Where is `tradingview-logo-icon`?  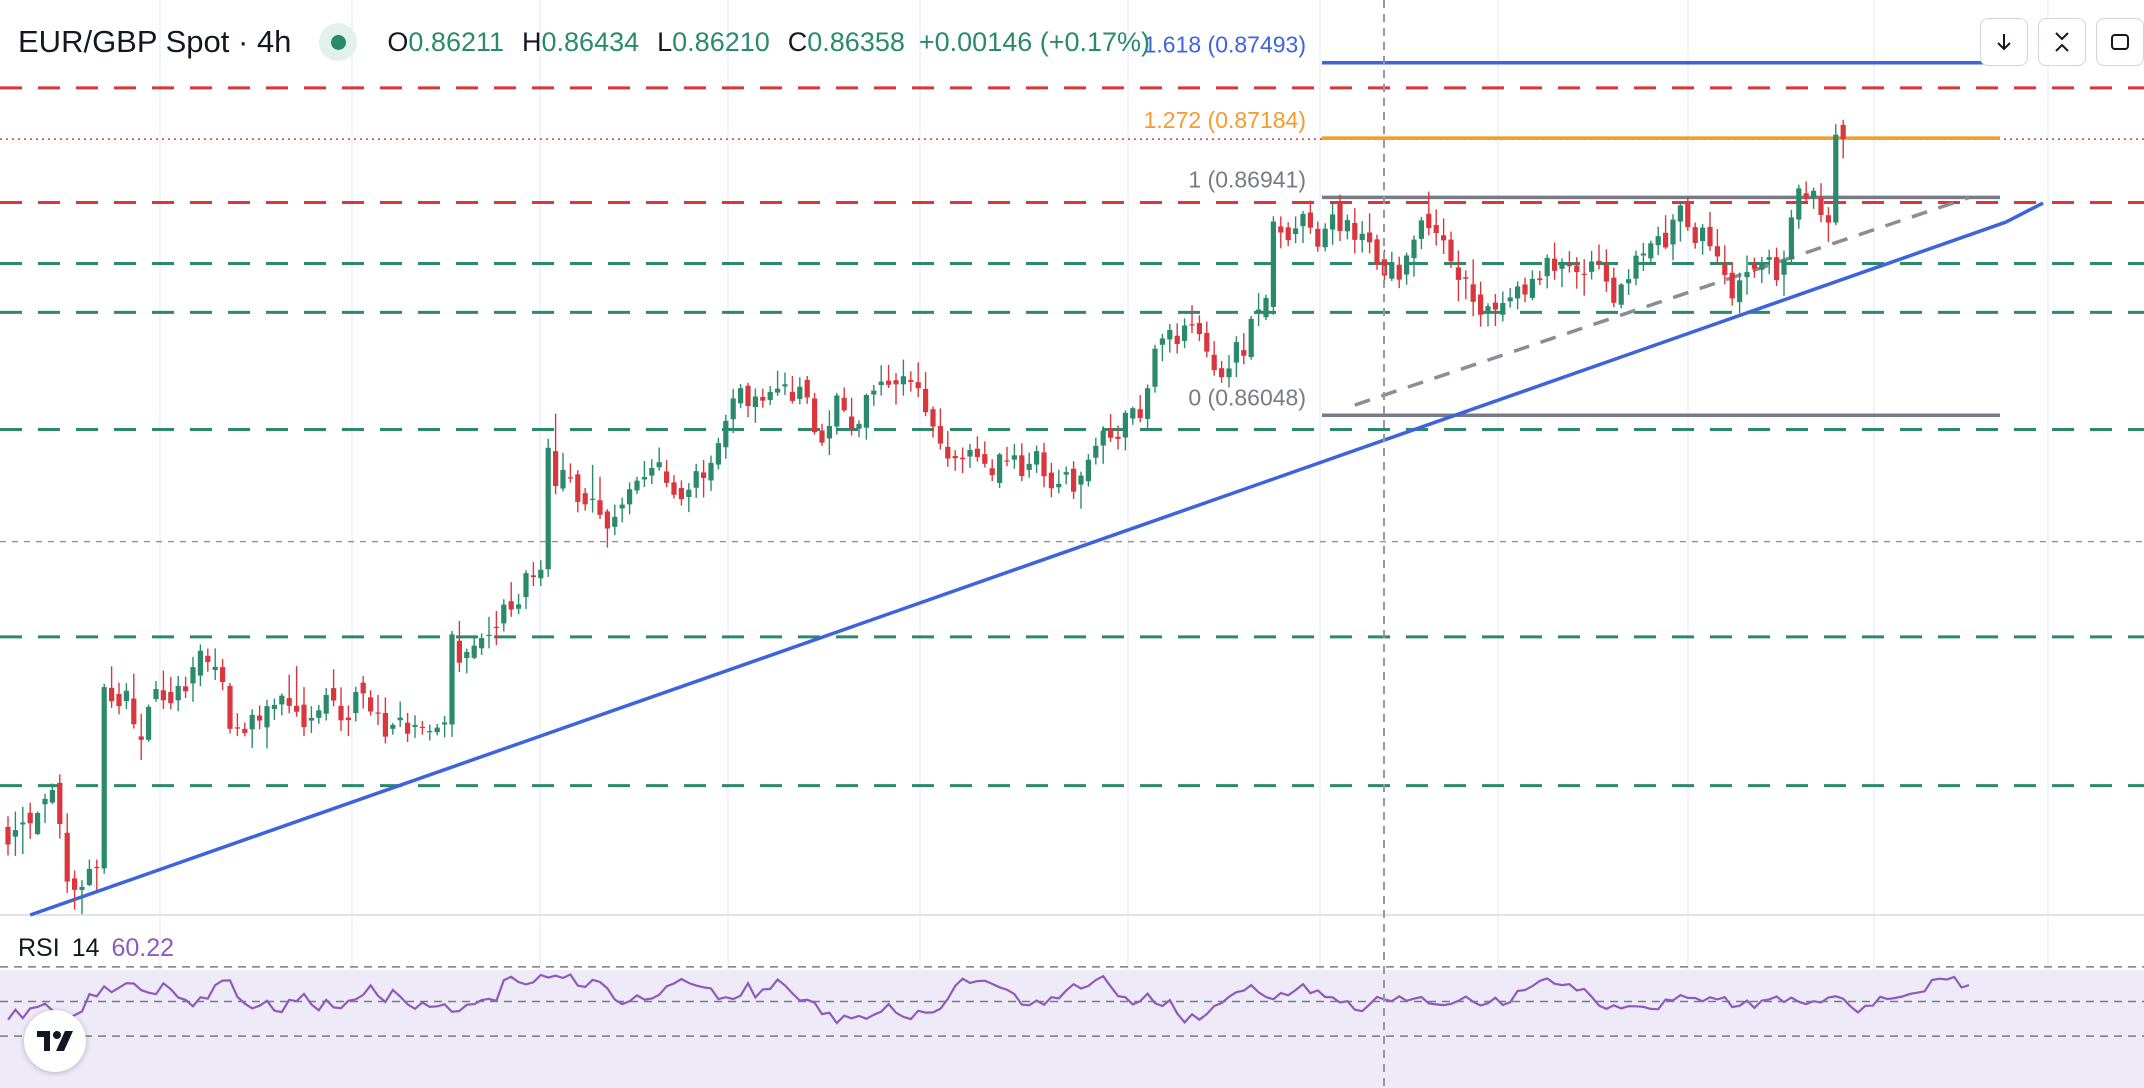
tradingview-logo-icon is located at coordinates (55, 1041).